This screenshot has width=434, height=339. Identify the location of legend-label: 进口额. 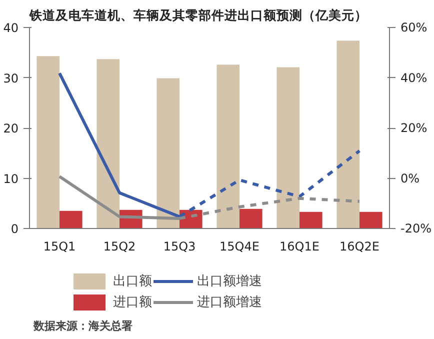
(132, 302).